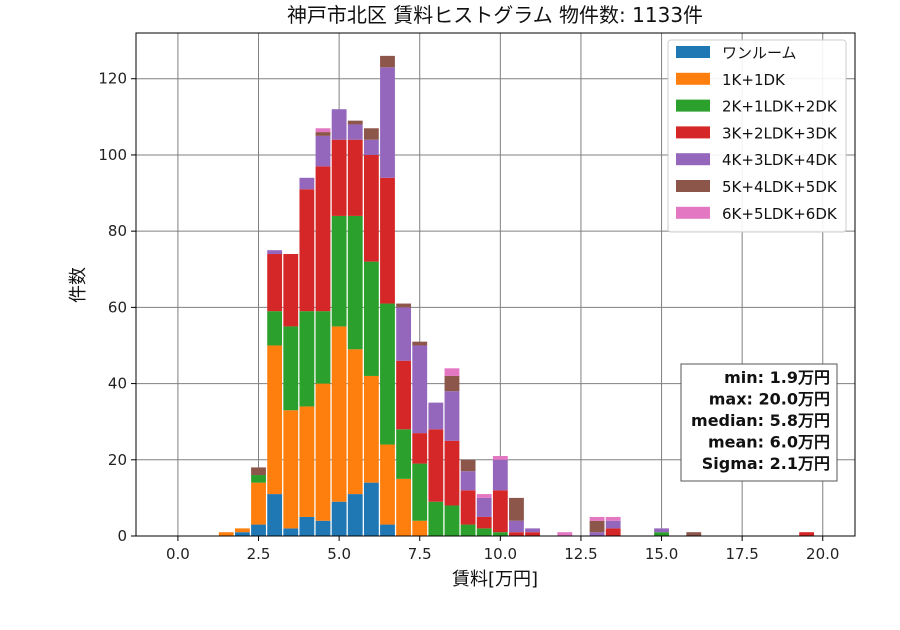 The height and width of the screenshot is (630, 900). I want to click on stats-line: median: 5.8万円, so click(760, 420).